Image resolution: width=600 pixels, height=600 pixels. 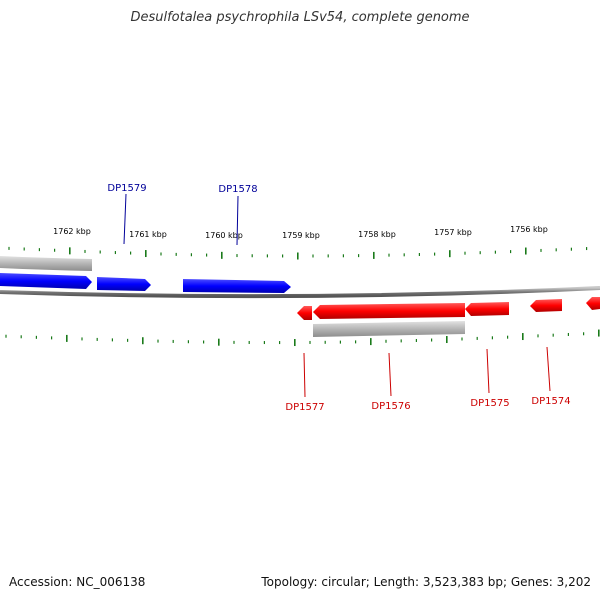 What do you see at coordinates (453, 232) in the screenshot?
I see `scale-label: 1757 kbp` at bounding box center [453, 232].